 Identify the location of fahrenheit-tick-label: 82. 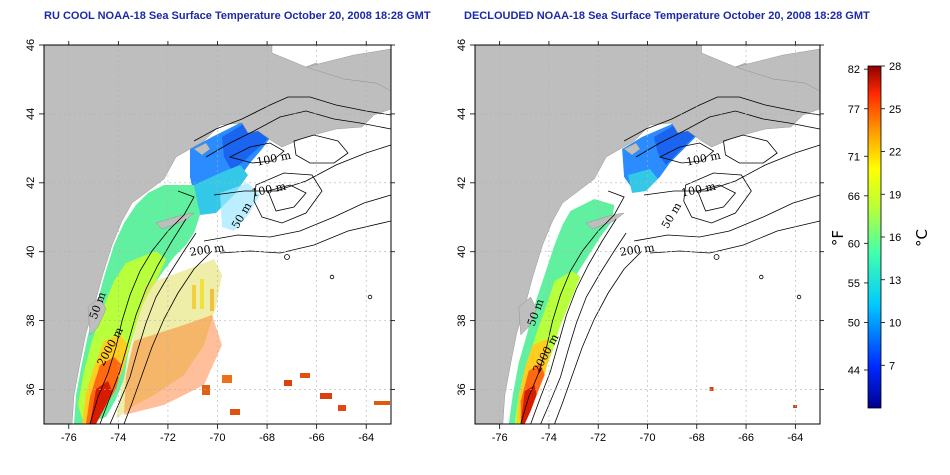
(854, 70).